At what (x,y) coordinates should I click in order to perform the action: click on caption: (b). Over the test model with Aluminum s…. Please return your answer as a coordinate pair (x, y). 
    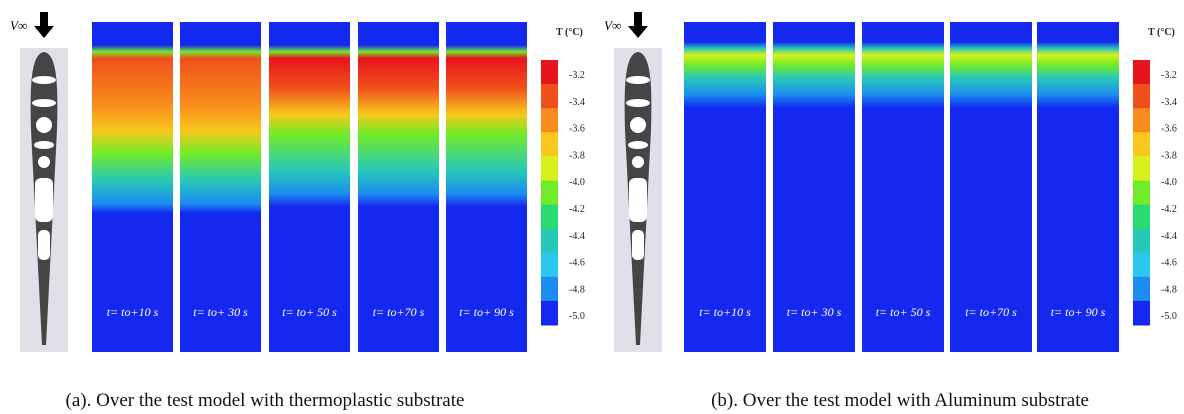
    Looking at the image, I should click on (900, 400).